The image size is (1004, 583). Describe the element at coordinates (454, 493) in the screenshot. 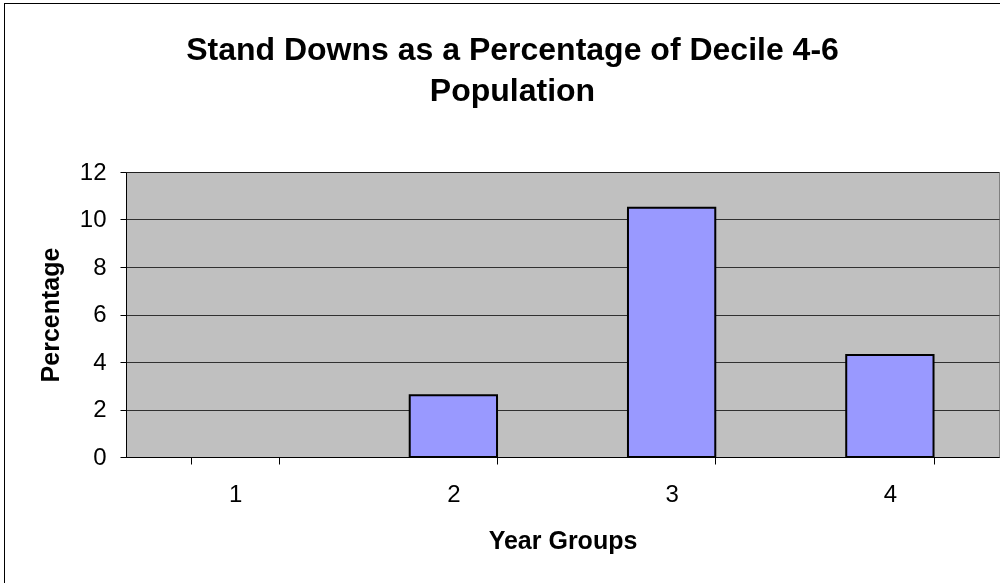

I see `x-tick-label: 2` at that location.